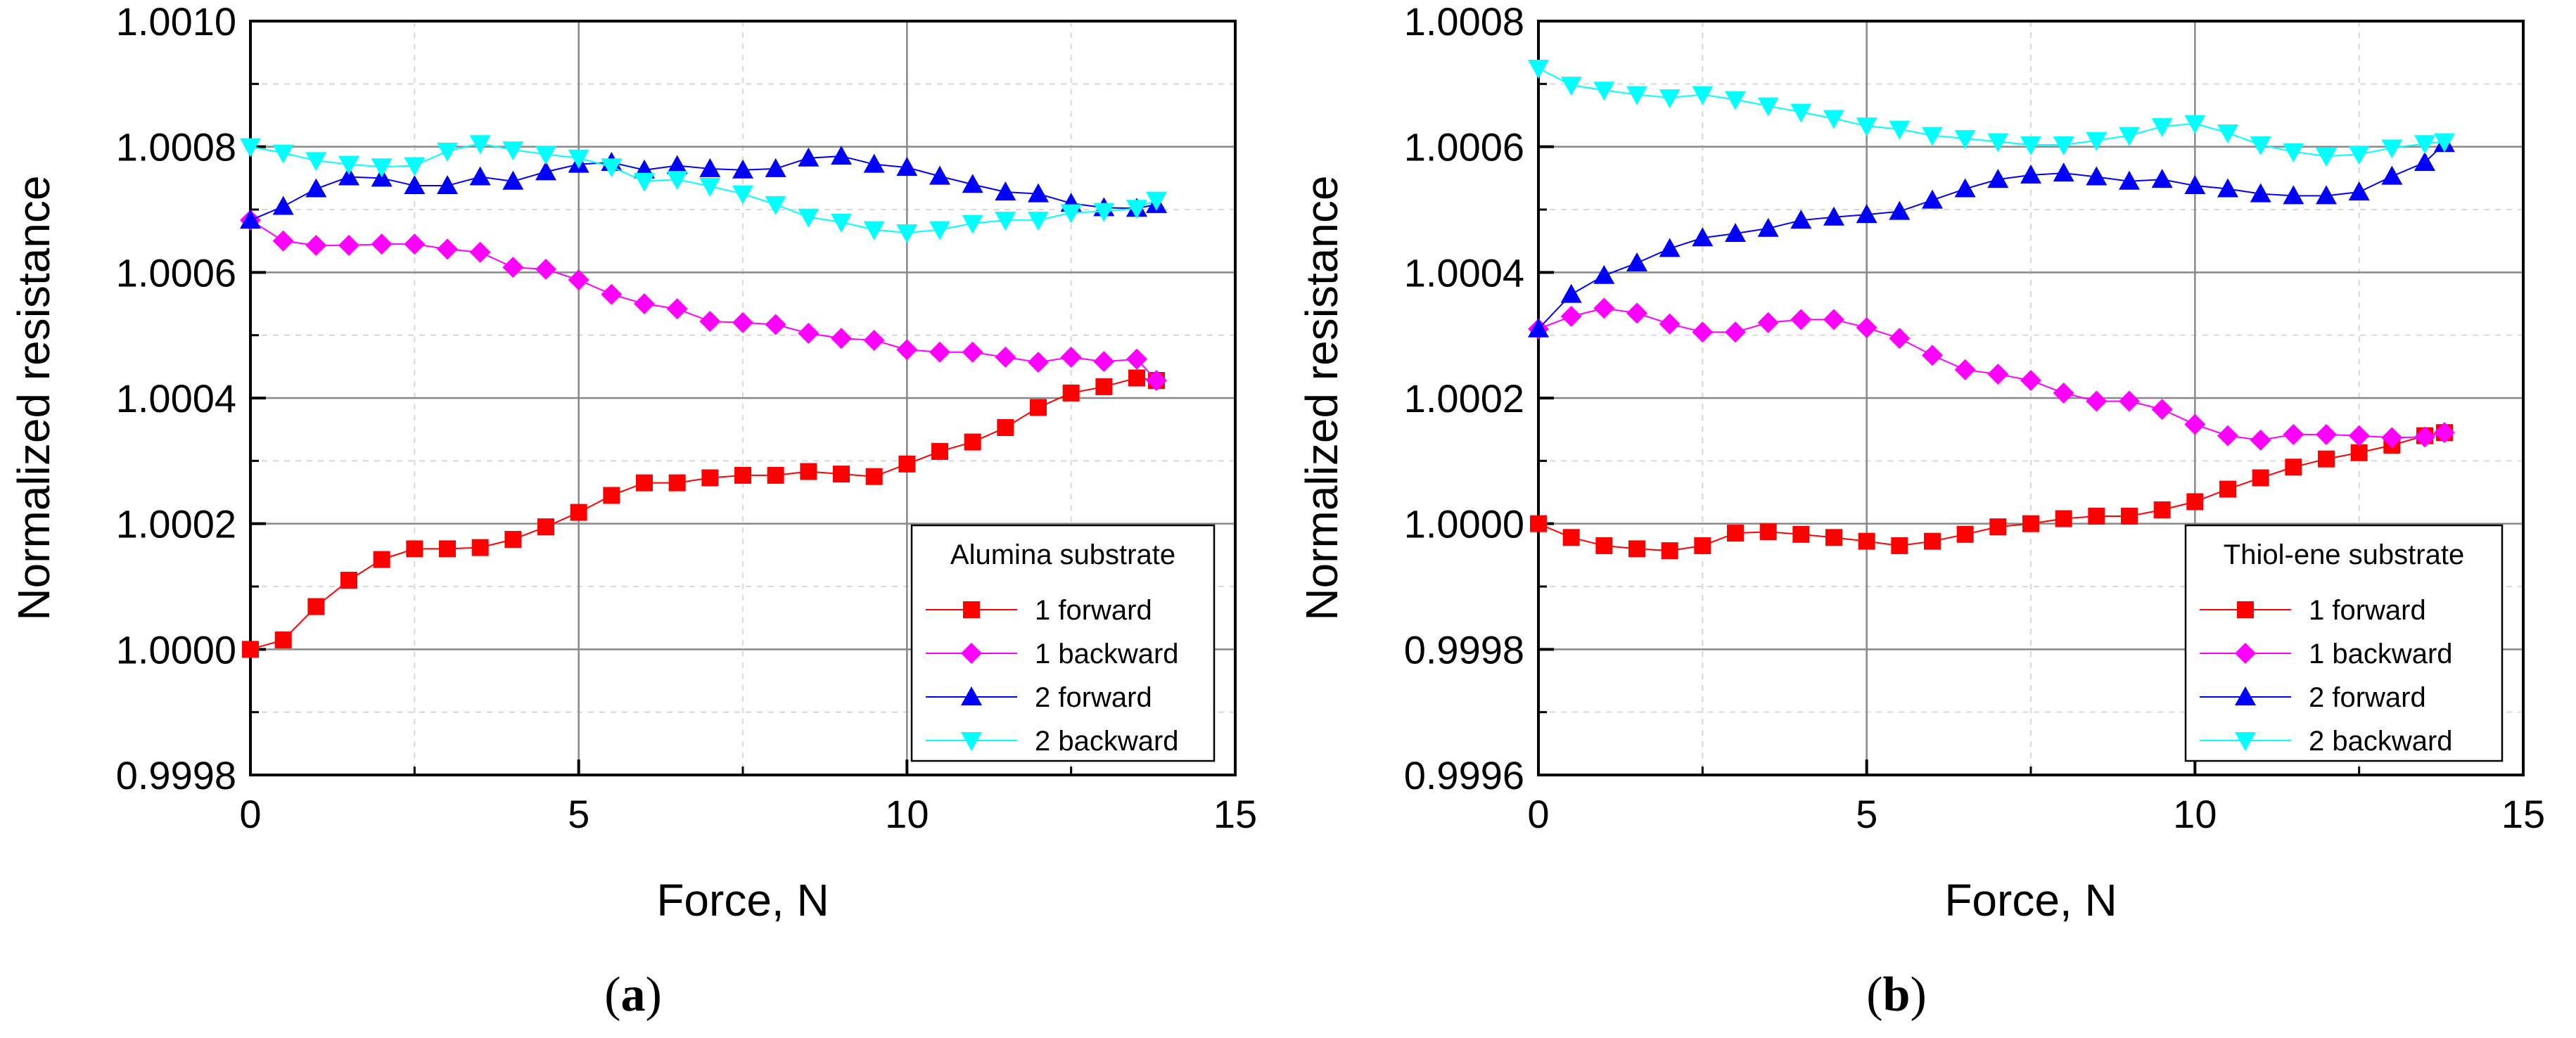 This screenshot has width=2576, height=1038. I want to click on legend-box, so click(1063, 643).